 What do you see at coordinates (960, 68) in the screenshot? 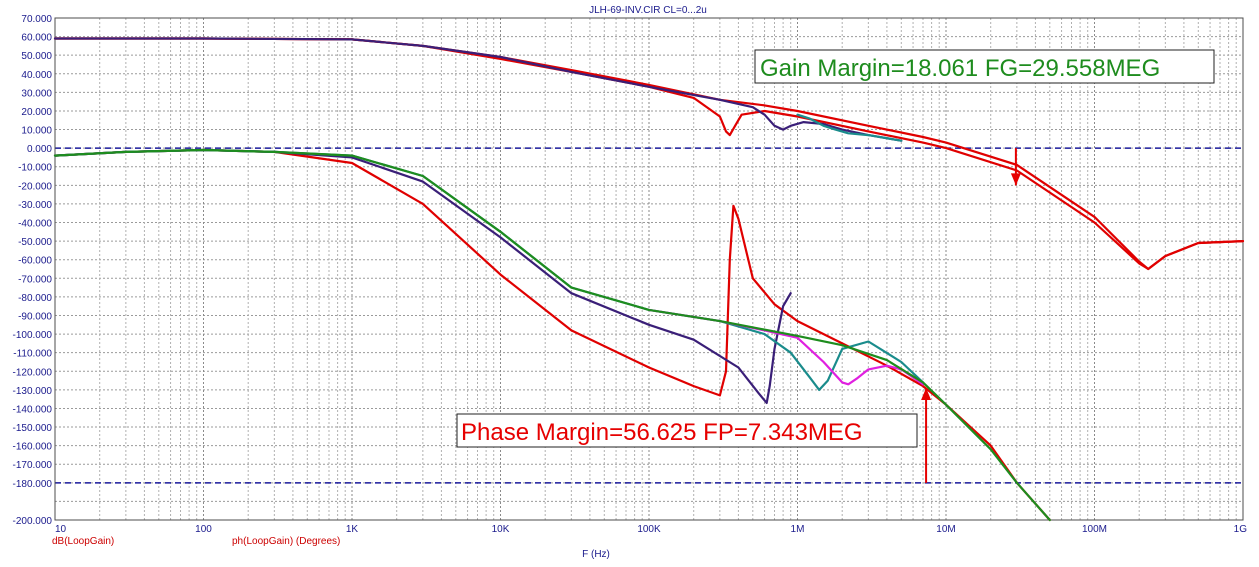
I see `gain-margin-text: Gain Margin=18.061 FG=29.558MEG` at bounding box center [960, 68].